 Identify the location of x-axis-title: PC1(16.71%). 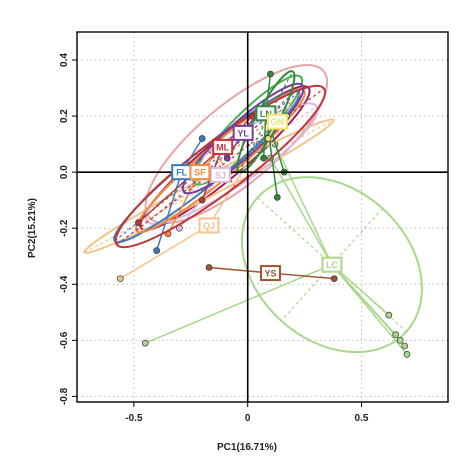
(247, 447).